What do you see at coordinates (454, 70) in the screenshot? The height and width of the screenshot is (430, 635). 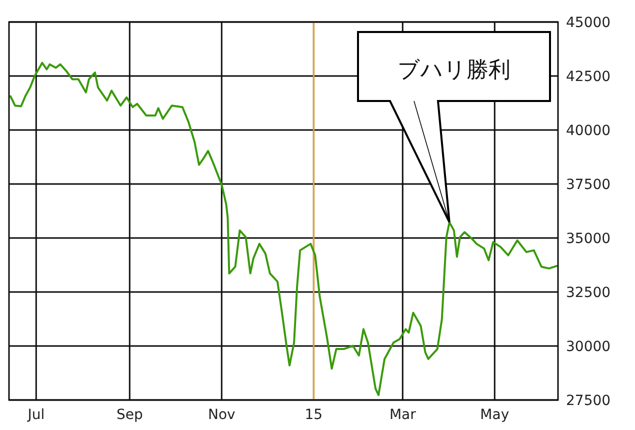 I see `annotation: ブハリ勝利` at bounding box center [454, 70].